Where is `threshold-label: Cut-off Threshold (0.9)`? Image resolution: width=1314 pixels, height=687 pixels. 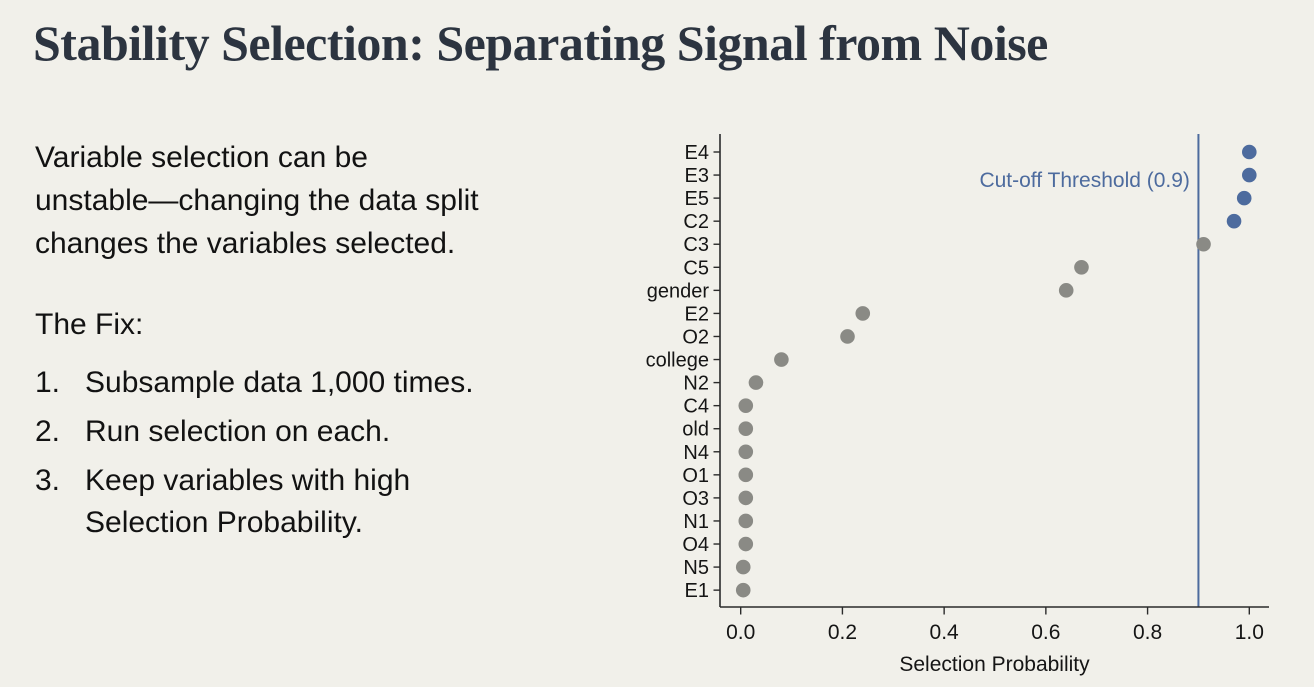 threshold-label: Cut-off Threshold (0.9) is located at coordinates (1084, 180).